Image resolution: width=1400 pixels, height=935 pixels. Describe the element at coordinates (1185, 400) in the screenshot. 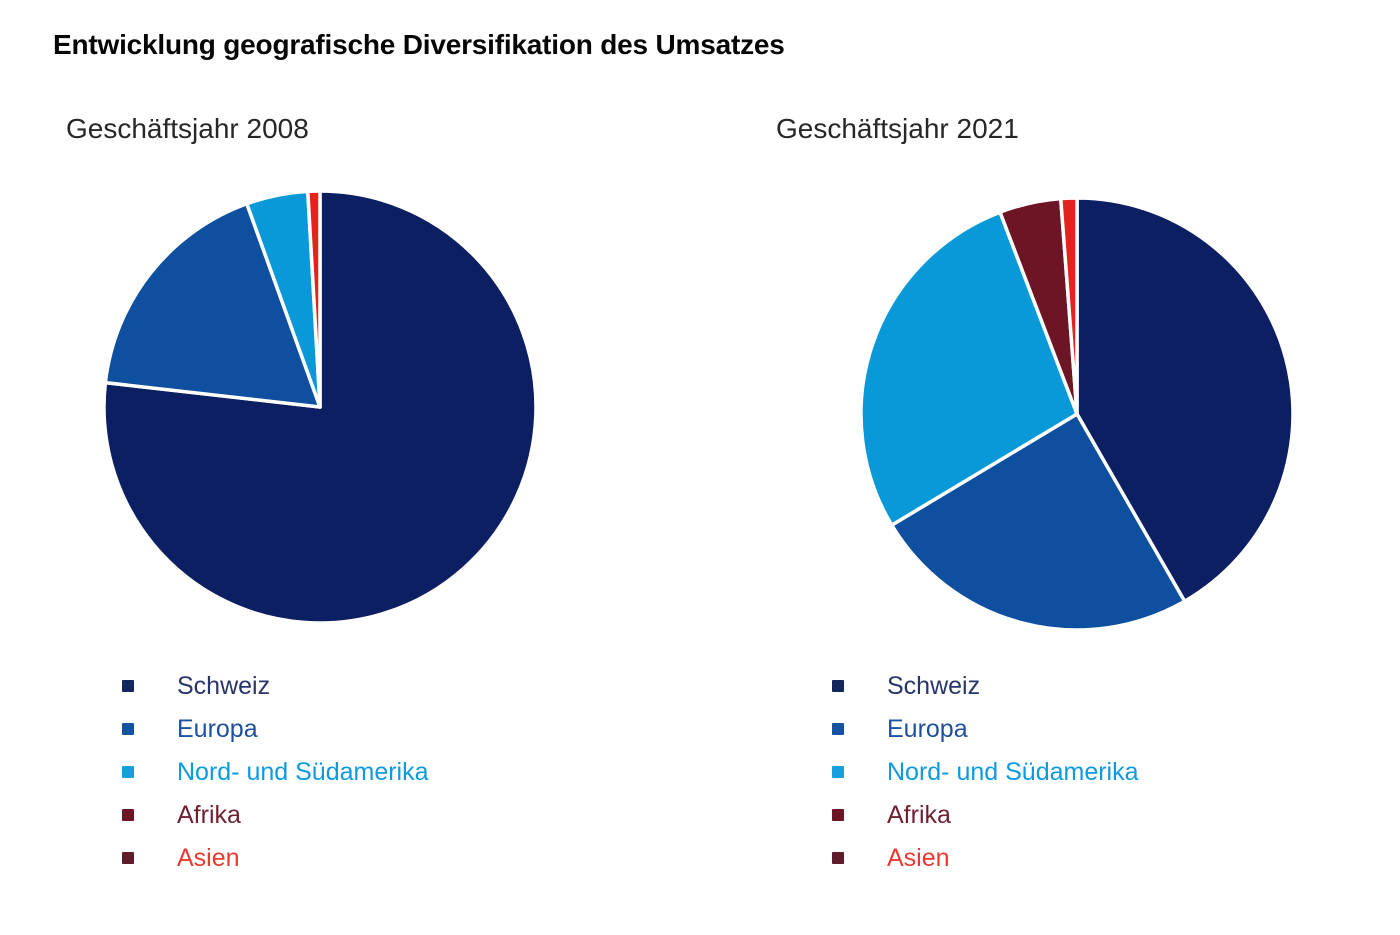

I see `pie-slice-schweiz` at that location.